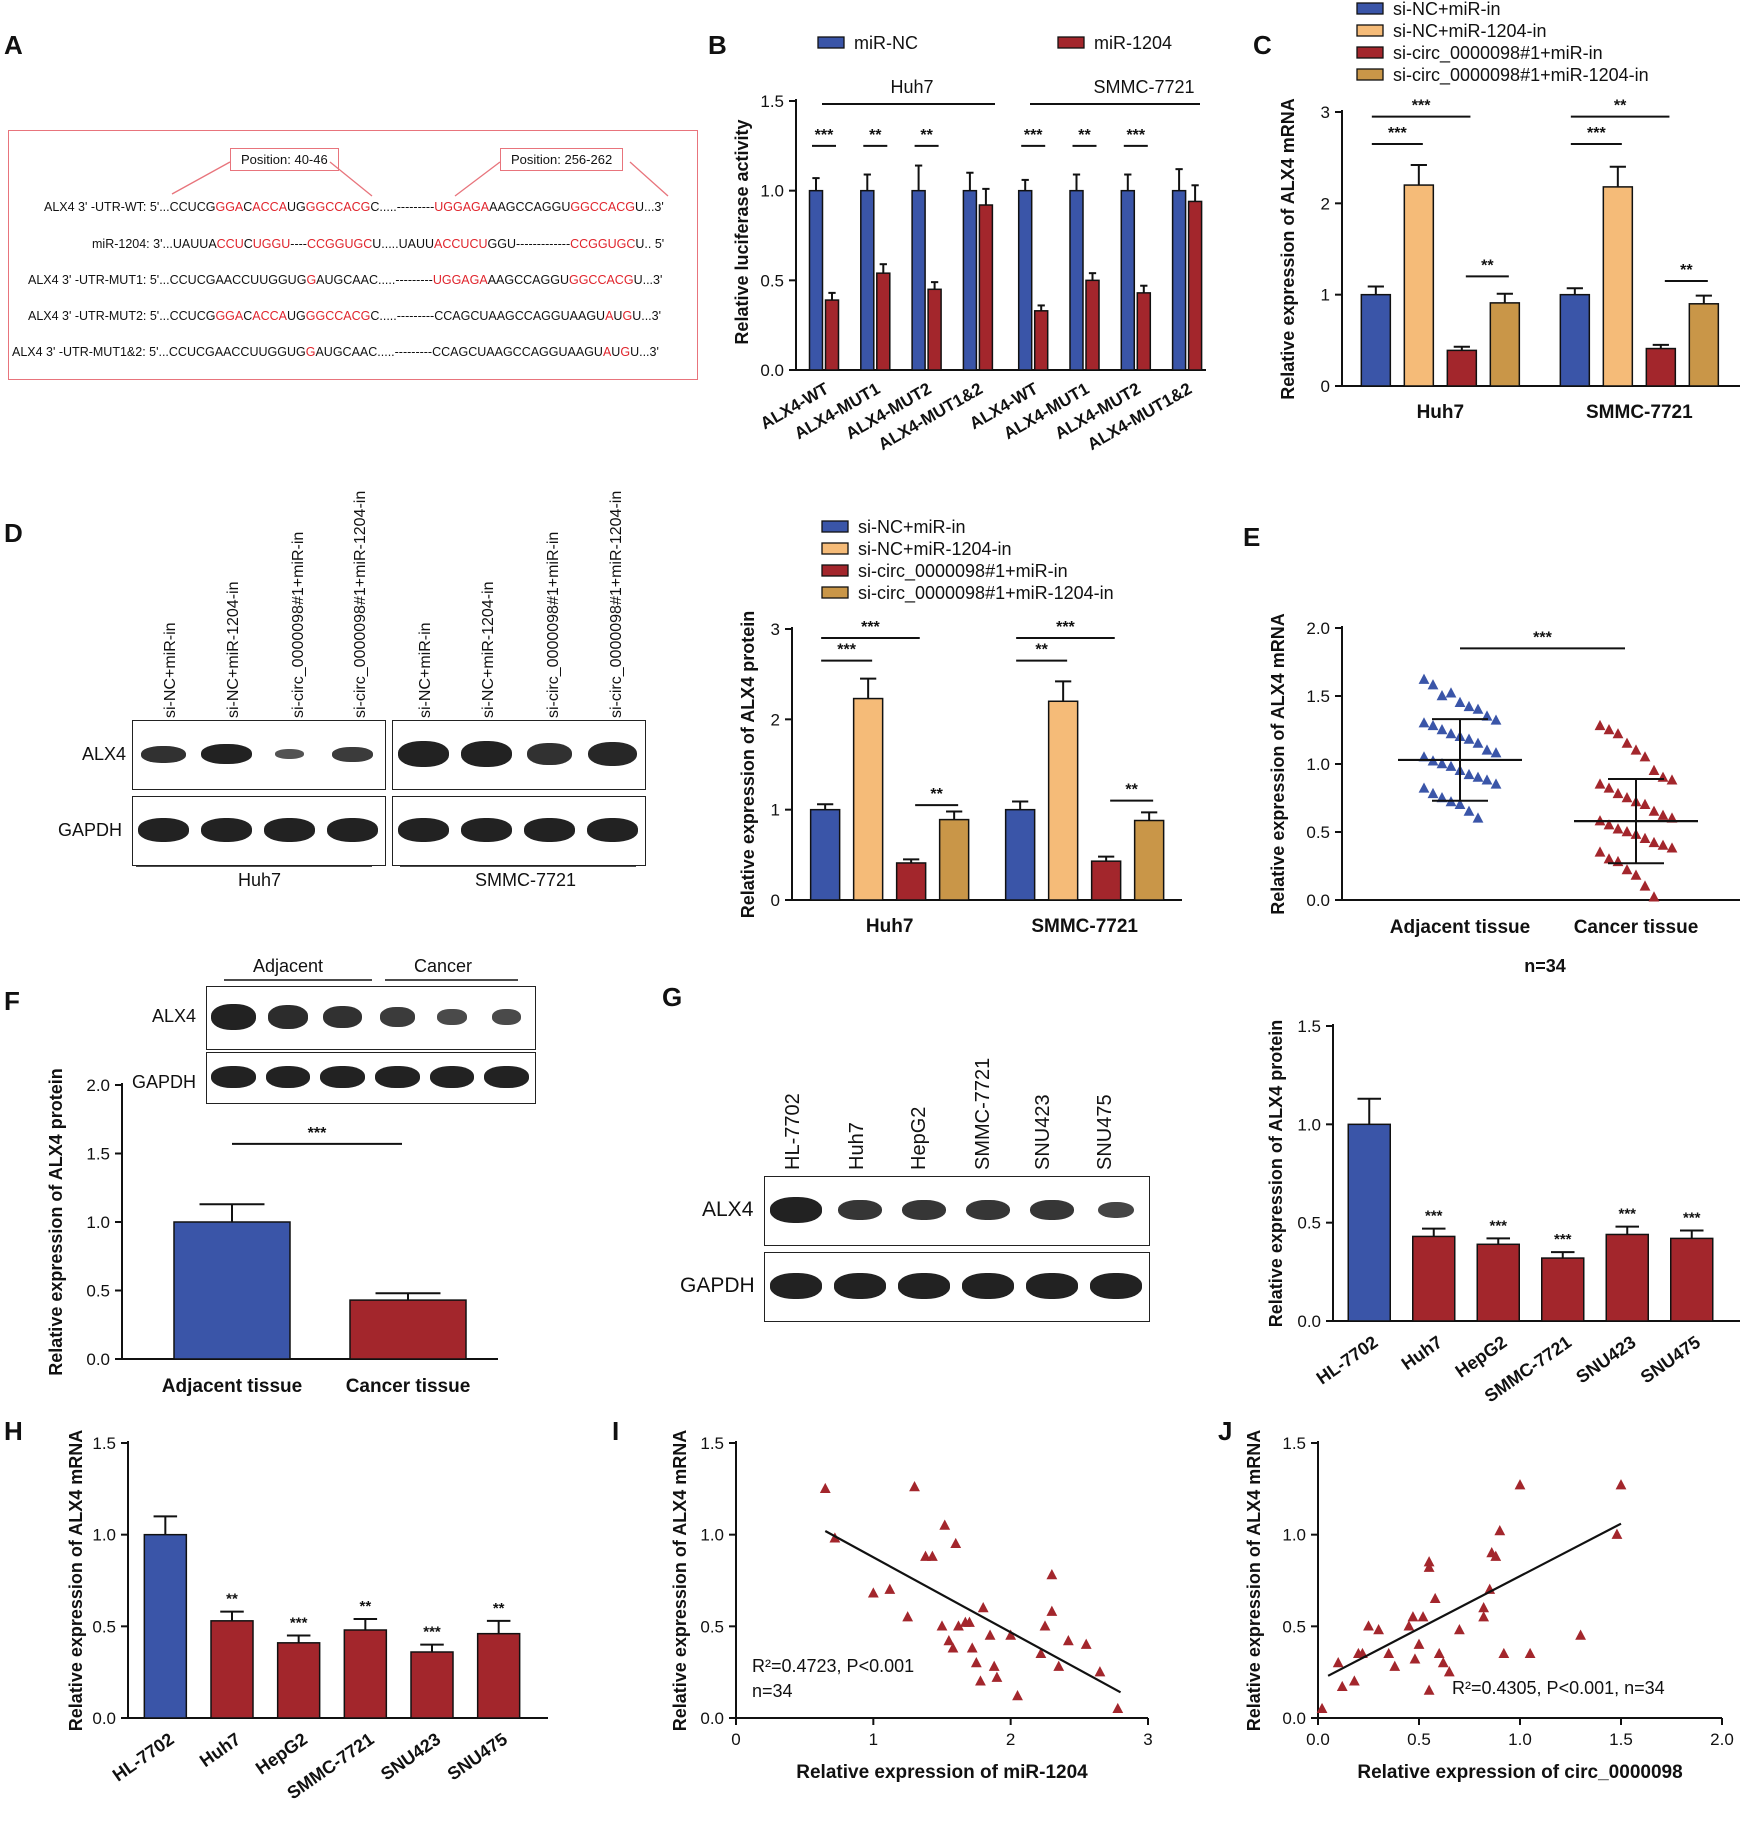 This screenshot has width=1759, height=1832. What do you see at coordinates (170, 670) in the screenshot?
I see `lane-label: si-NC+miR-in` at bounding box center [170, 670].